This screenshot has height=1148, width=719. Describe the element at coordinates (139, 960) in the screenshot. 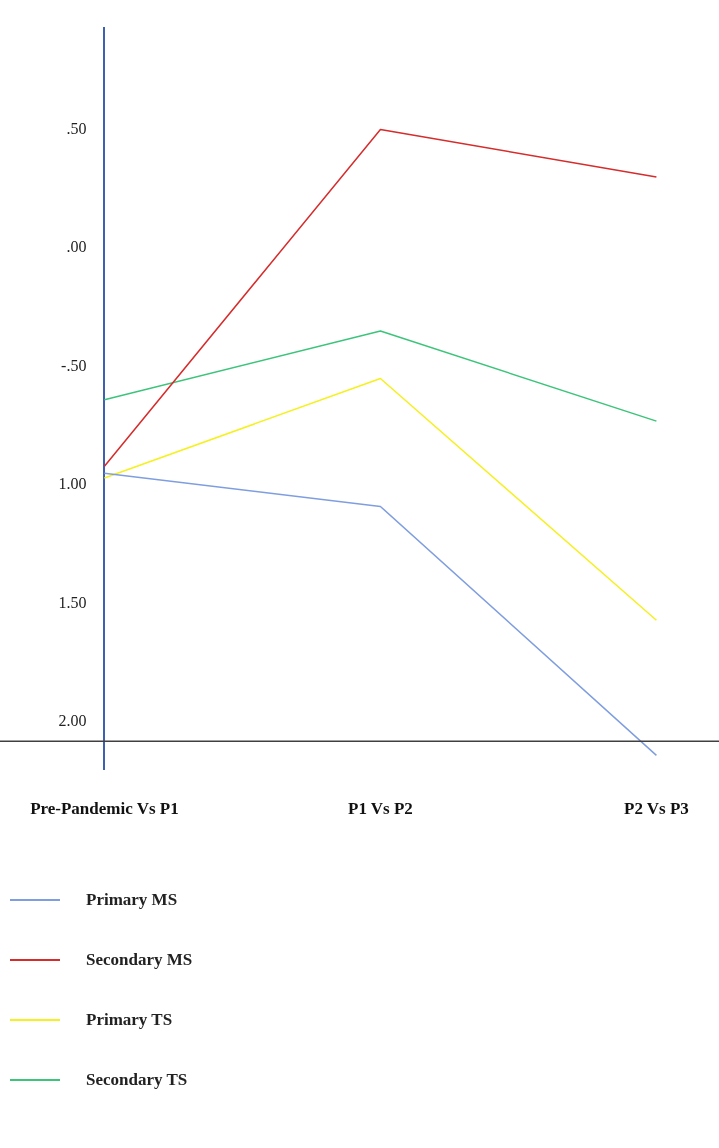

I see `legend-label: Secondary MS` at that location.